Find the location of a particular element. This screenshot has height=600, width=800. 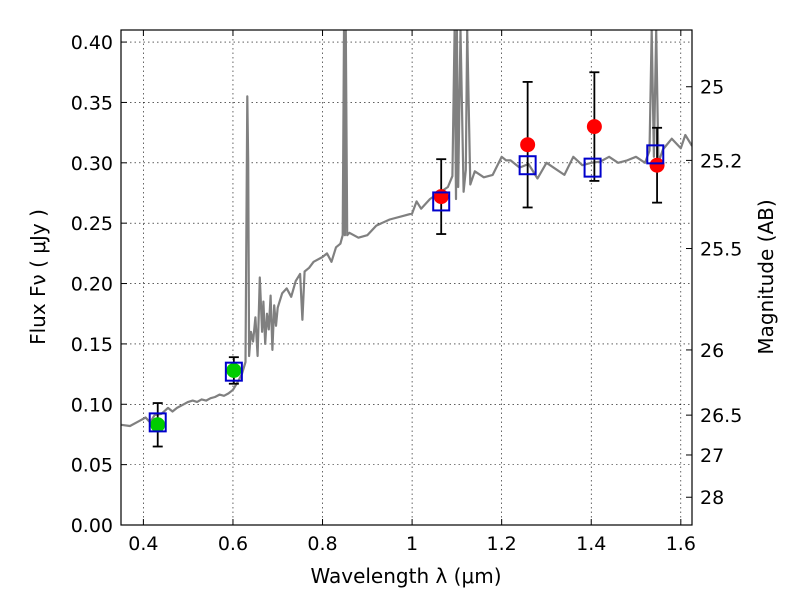

y2-tick-label: 26.5 is located at coordinates (721, 416).